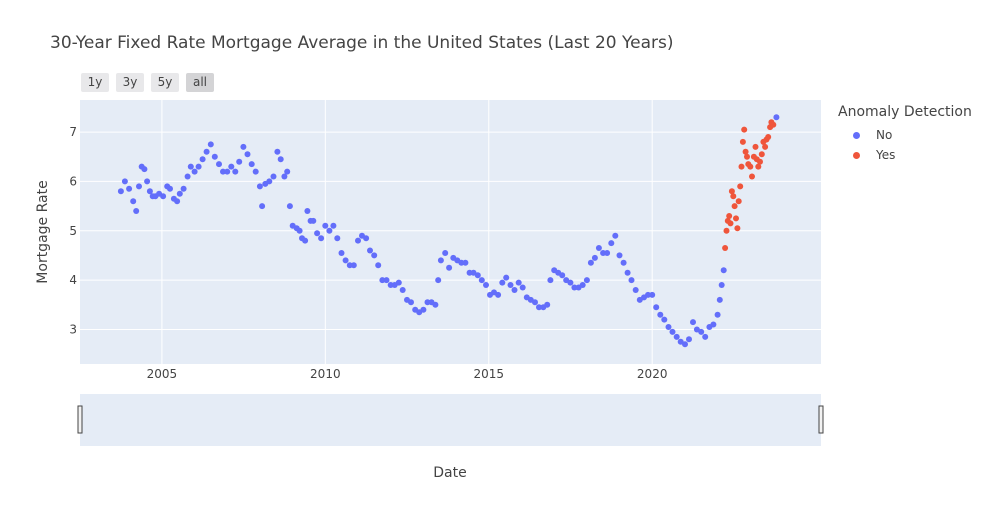  I want to click on range-slider-right-handle, so click(821, 419).